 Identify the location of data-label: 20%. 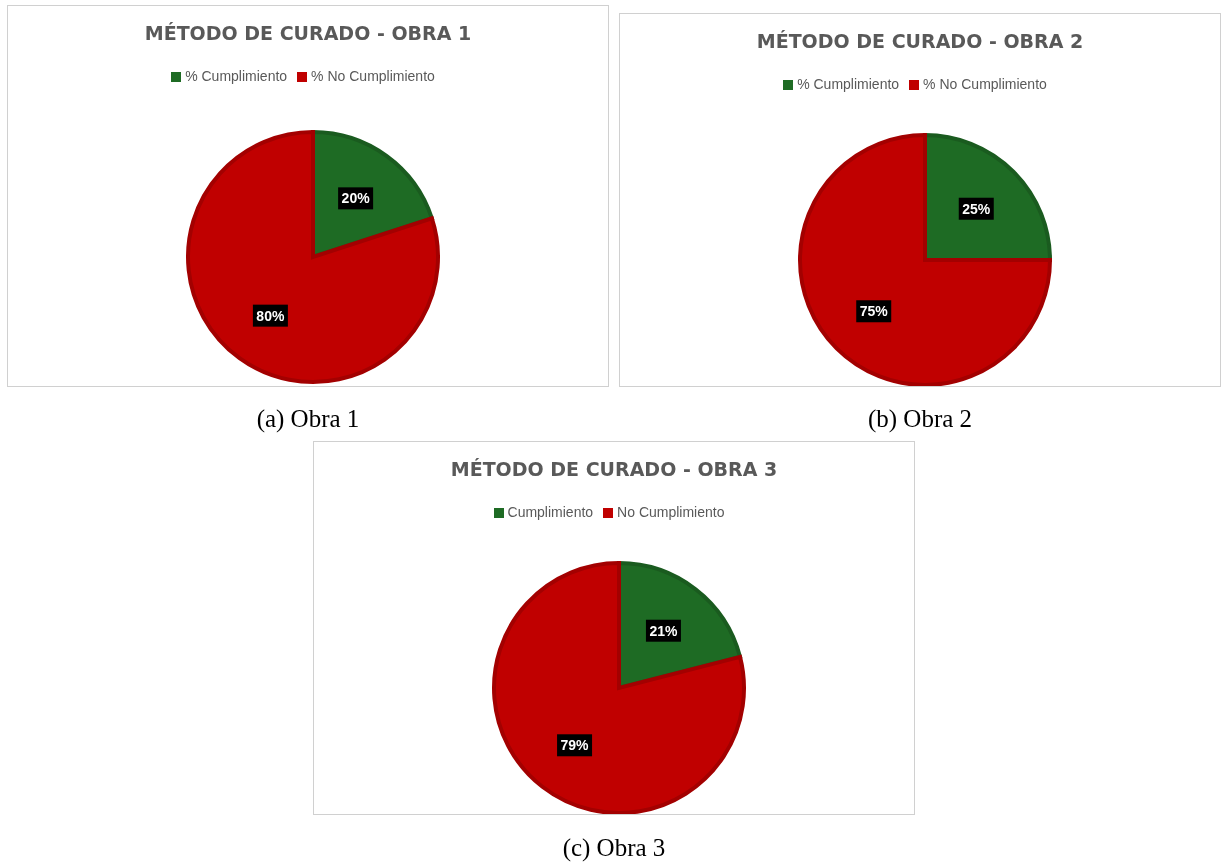
(356, 198).